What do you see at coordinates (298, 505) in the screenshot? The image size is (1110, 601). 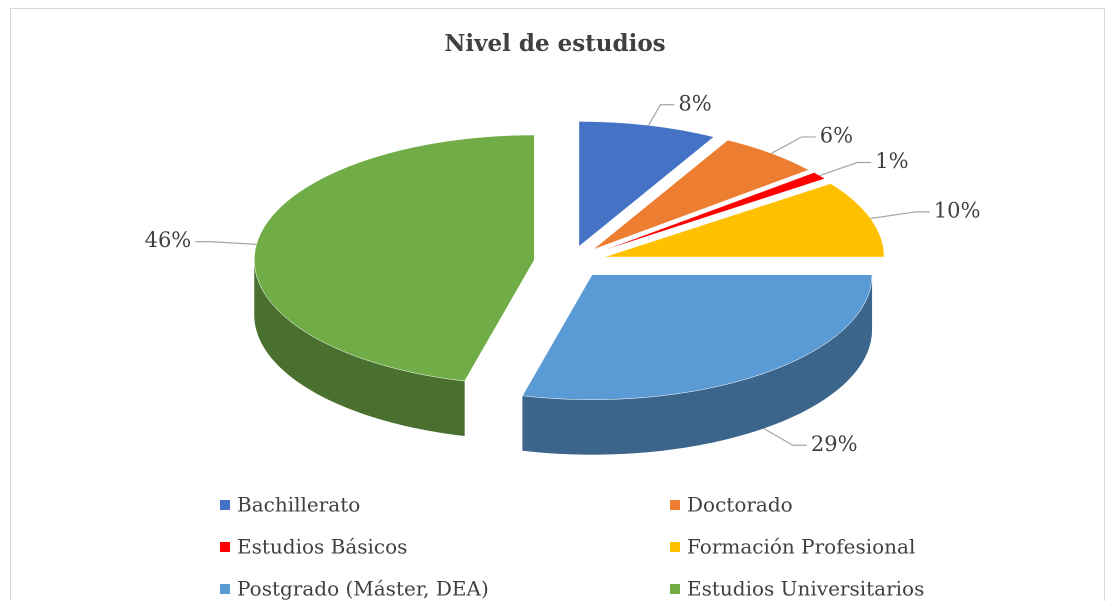 I see `legend-label: Bachillerato` at bounding box center [298, 505].